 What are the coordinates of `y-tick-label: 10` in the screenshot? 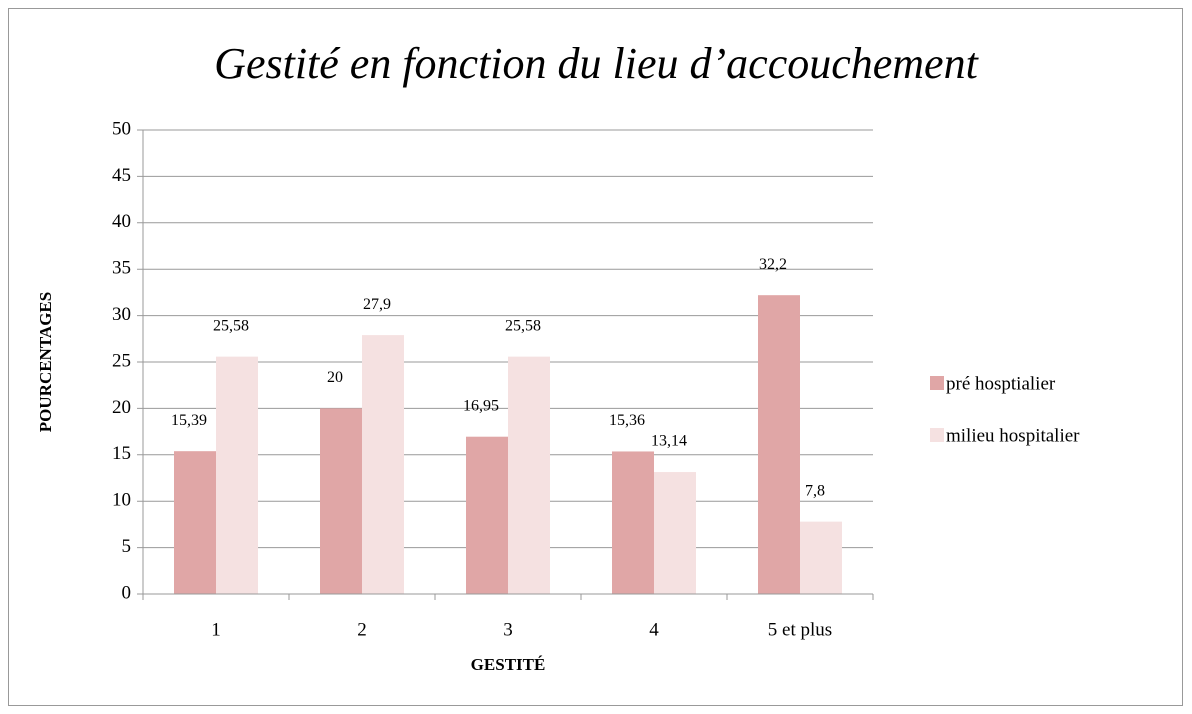 It's located at (121, 500).